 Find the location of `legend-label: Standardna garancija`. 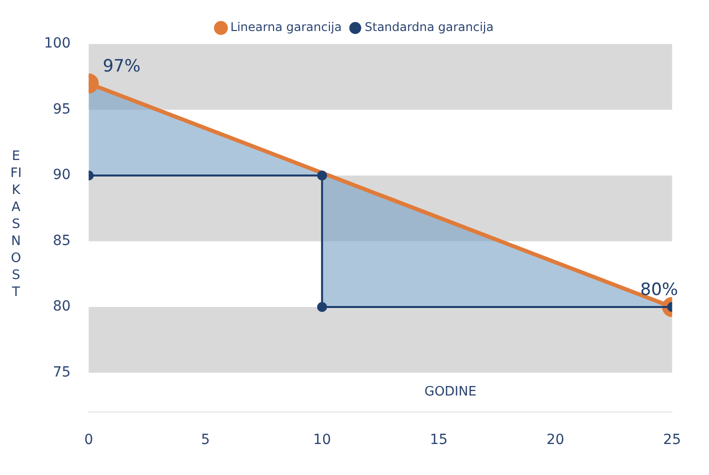

legend-label: Standardna garancija is located at coordinates (429, 27).